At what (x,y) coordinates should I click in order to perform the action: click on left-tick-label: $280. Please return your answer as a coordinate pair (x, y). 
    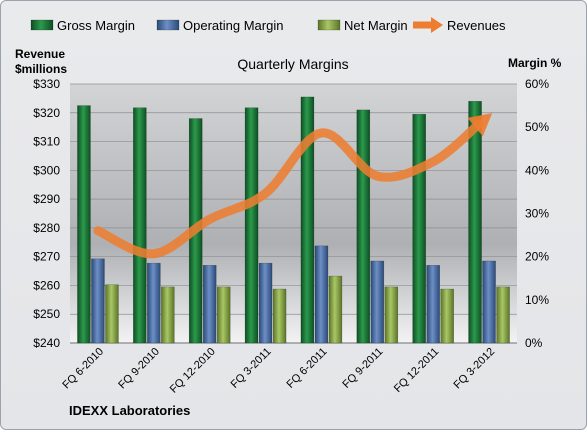
    Looking at the image, I should click on (46, 228).